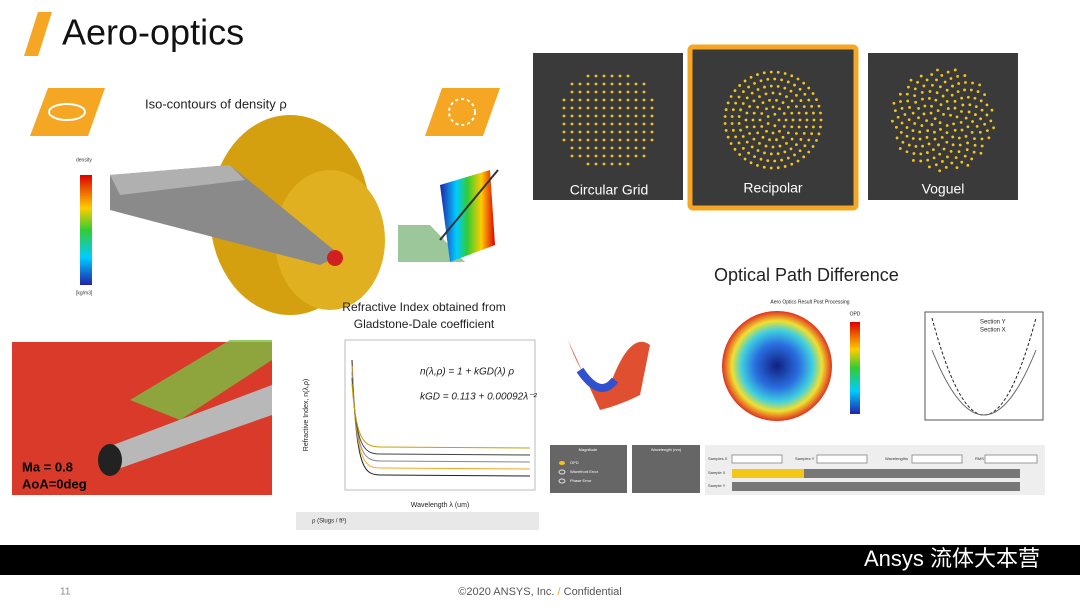 This screenshot has height=613, width=1080. Describe the element at coordinates (186, 427) in the screenshot. I see `flow-body` at that location.